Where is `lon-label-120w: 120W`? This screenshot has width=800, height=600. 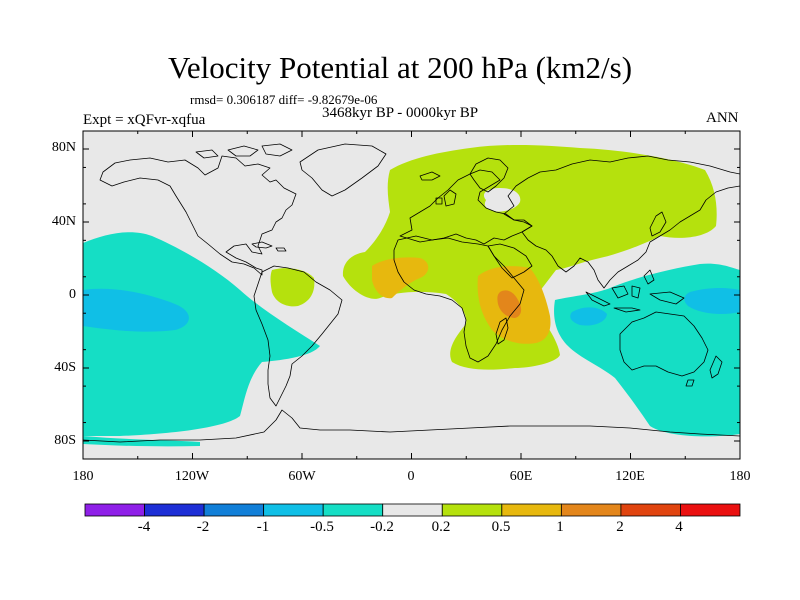 lon-label-120w: 120W is located at coordinates (192, 476).